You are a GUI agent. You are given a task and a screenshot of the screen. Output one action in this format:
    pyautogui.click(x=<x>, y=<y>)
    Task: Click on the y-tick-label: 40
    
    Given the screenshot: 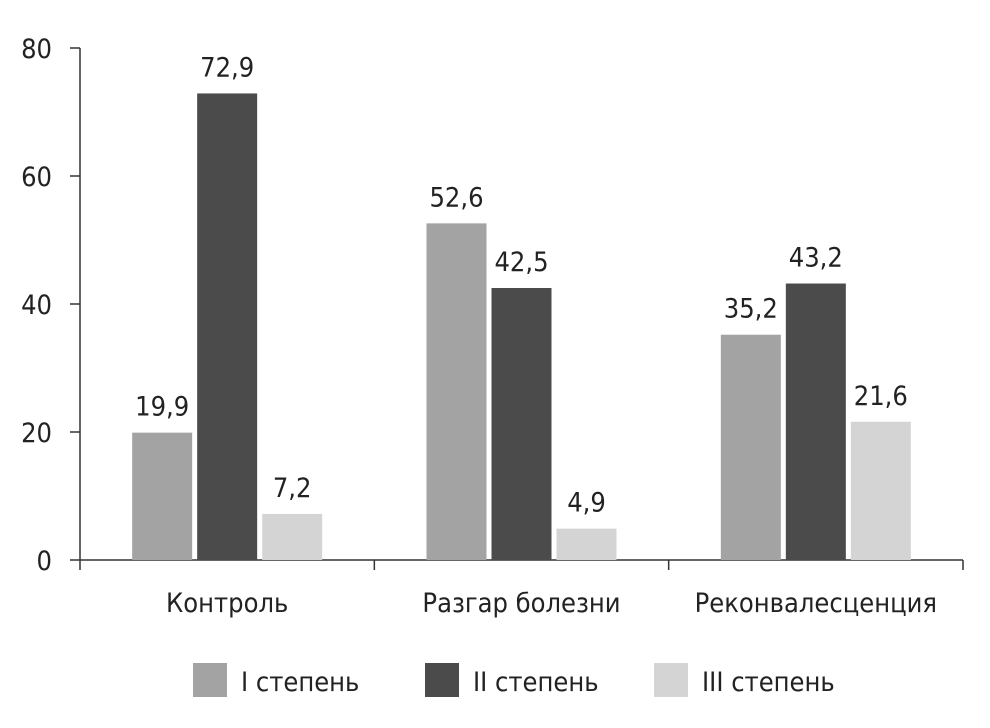 What is the action you would take?
    pyautogui.click(x=36, y=305)
    